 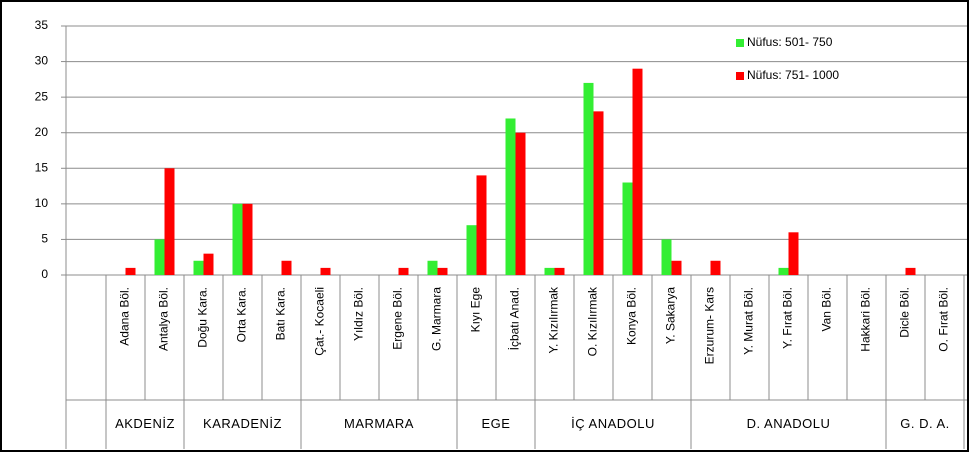 What do you see at coordinates (42, 203) in the screenshot?
I see `y-tick-label: 10` at bounding box center [42, 203].